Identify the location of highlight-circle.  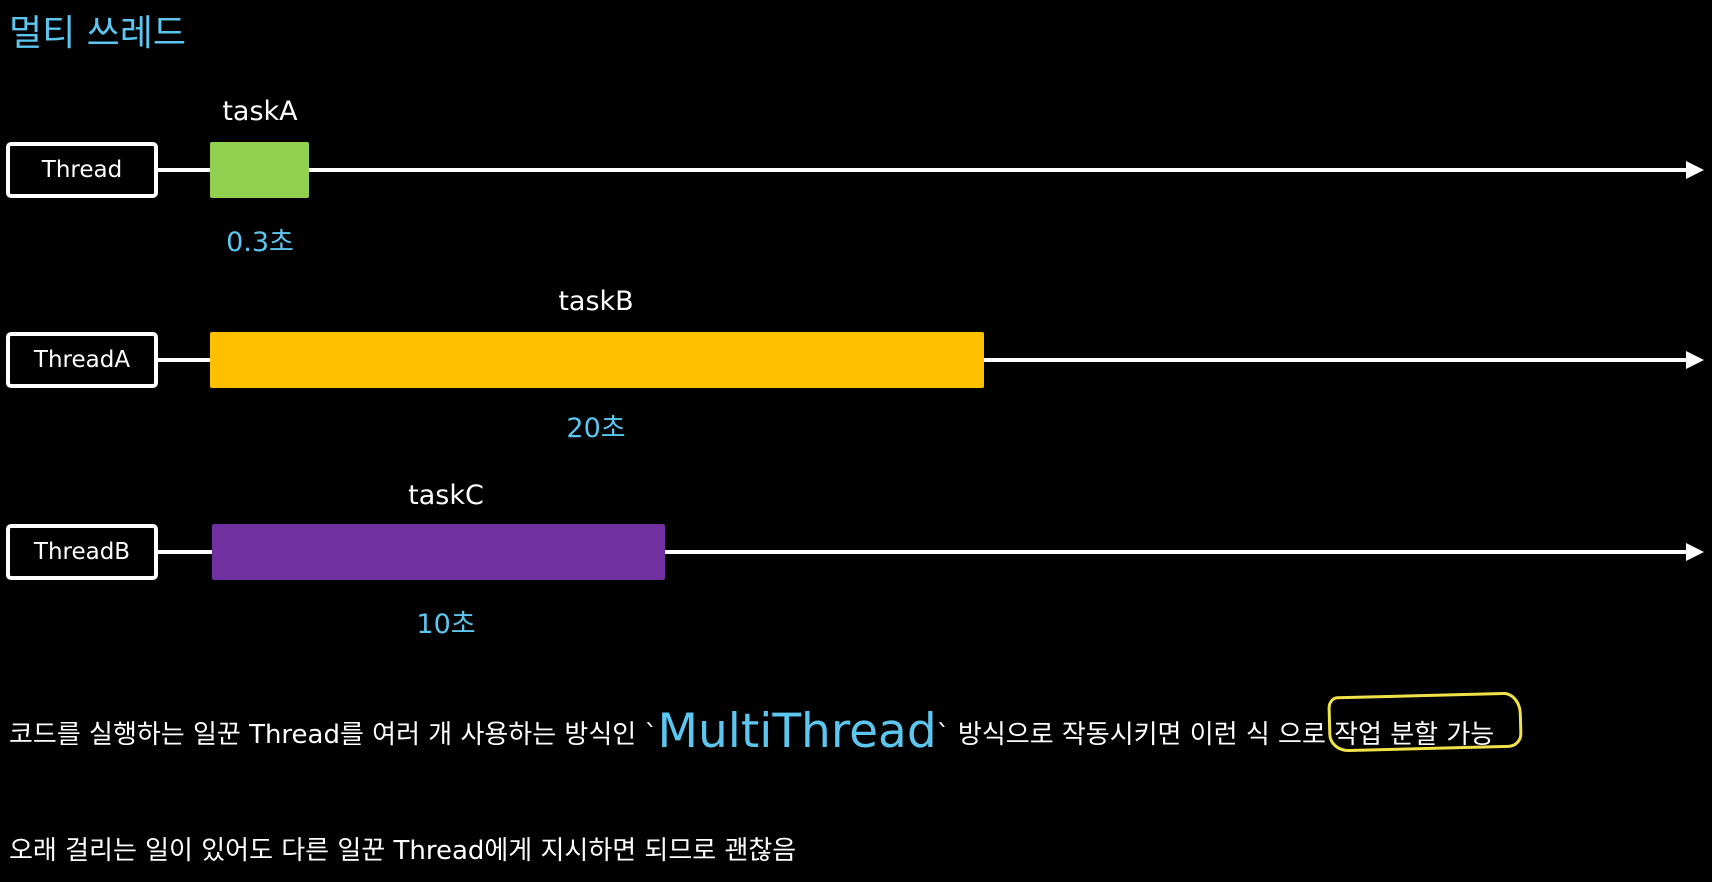
(1425, 722).